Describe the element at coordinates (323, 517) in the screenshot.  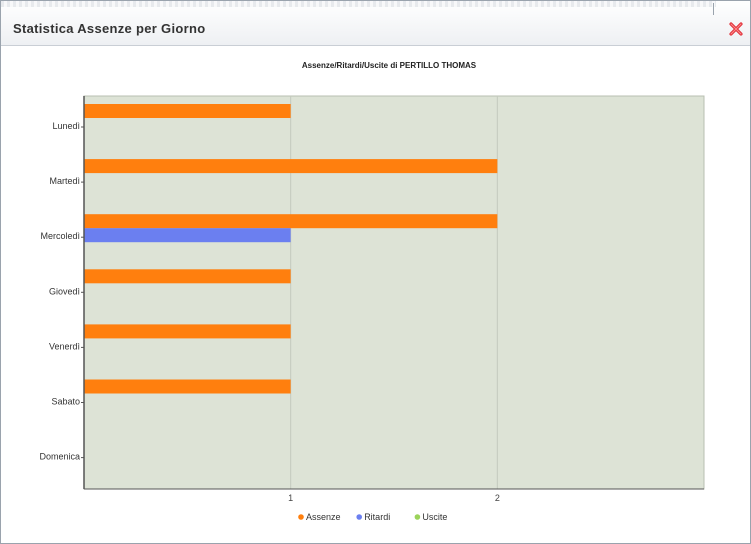
I see `legend-label: Assenze` at that location.